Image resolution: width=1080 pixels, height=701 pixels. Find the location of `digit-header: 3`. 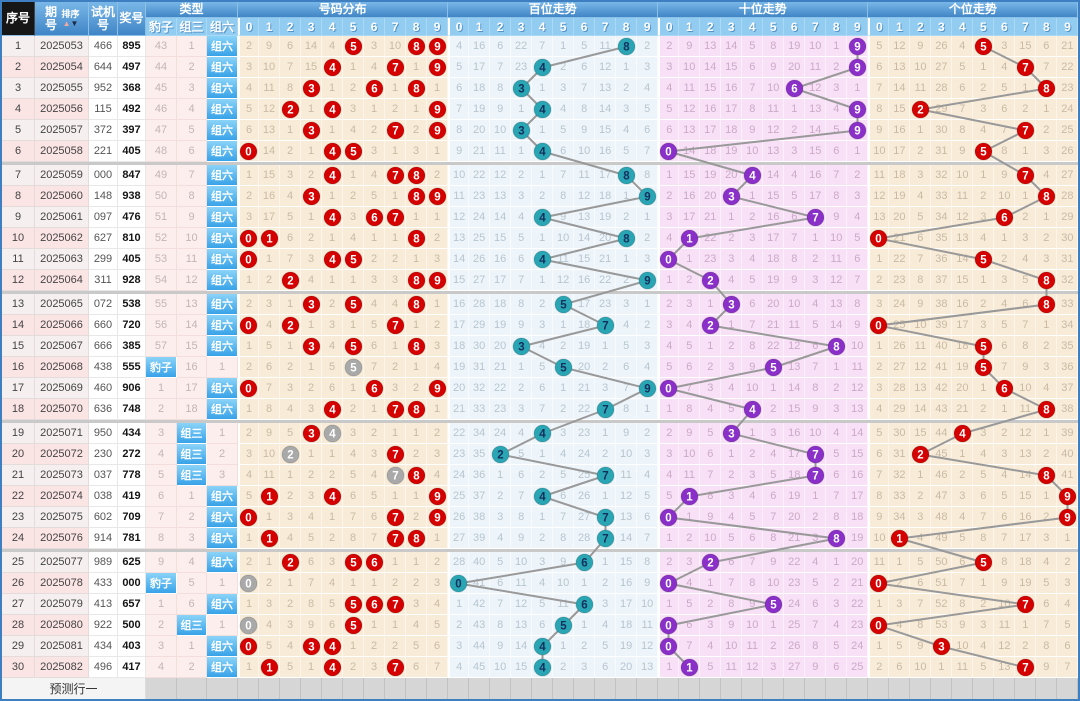

digit-header: 3 is located at coordinates (312, 27).